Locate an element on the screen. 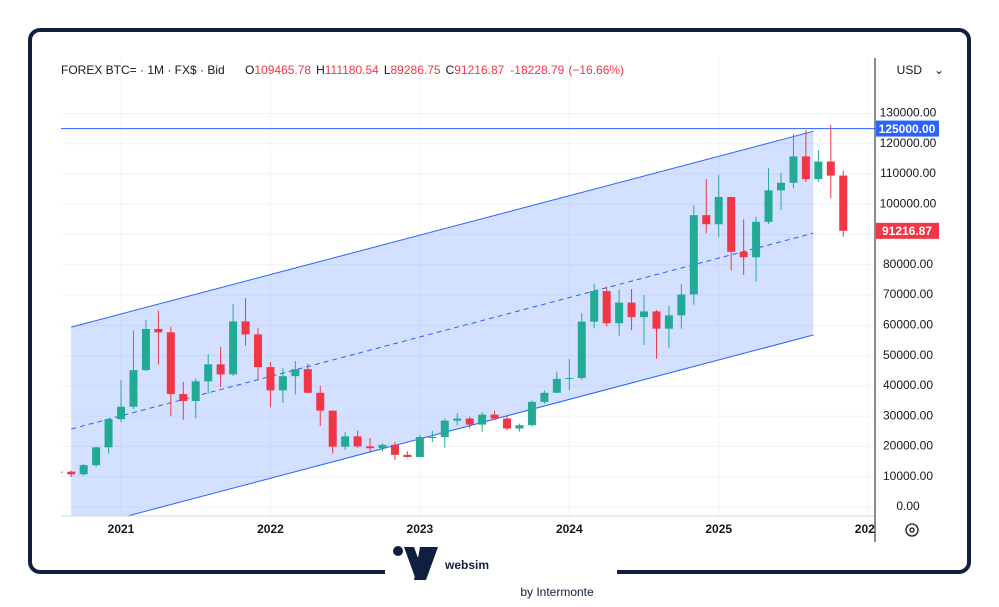 The image size is (999, 607). y-tick-label: 60000.00 is located at coordinates (908, 324).